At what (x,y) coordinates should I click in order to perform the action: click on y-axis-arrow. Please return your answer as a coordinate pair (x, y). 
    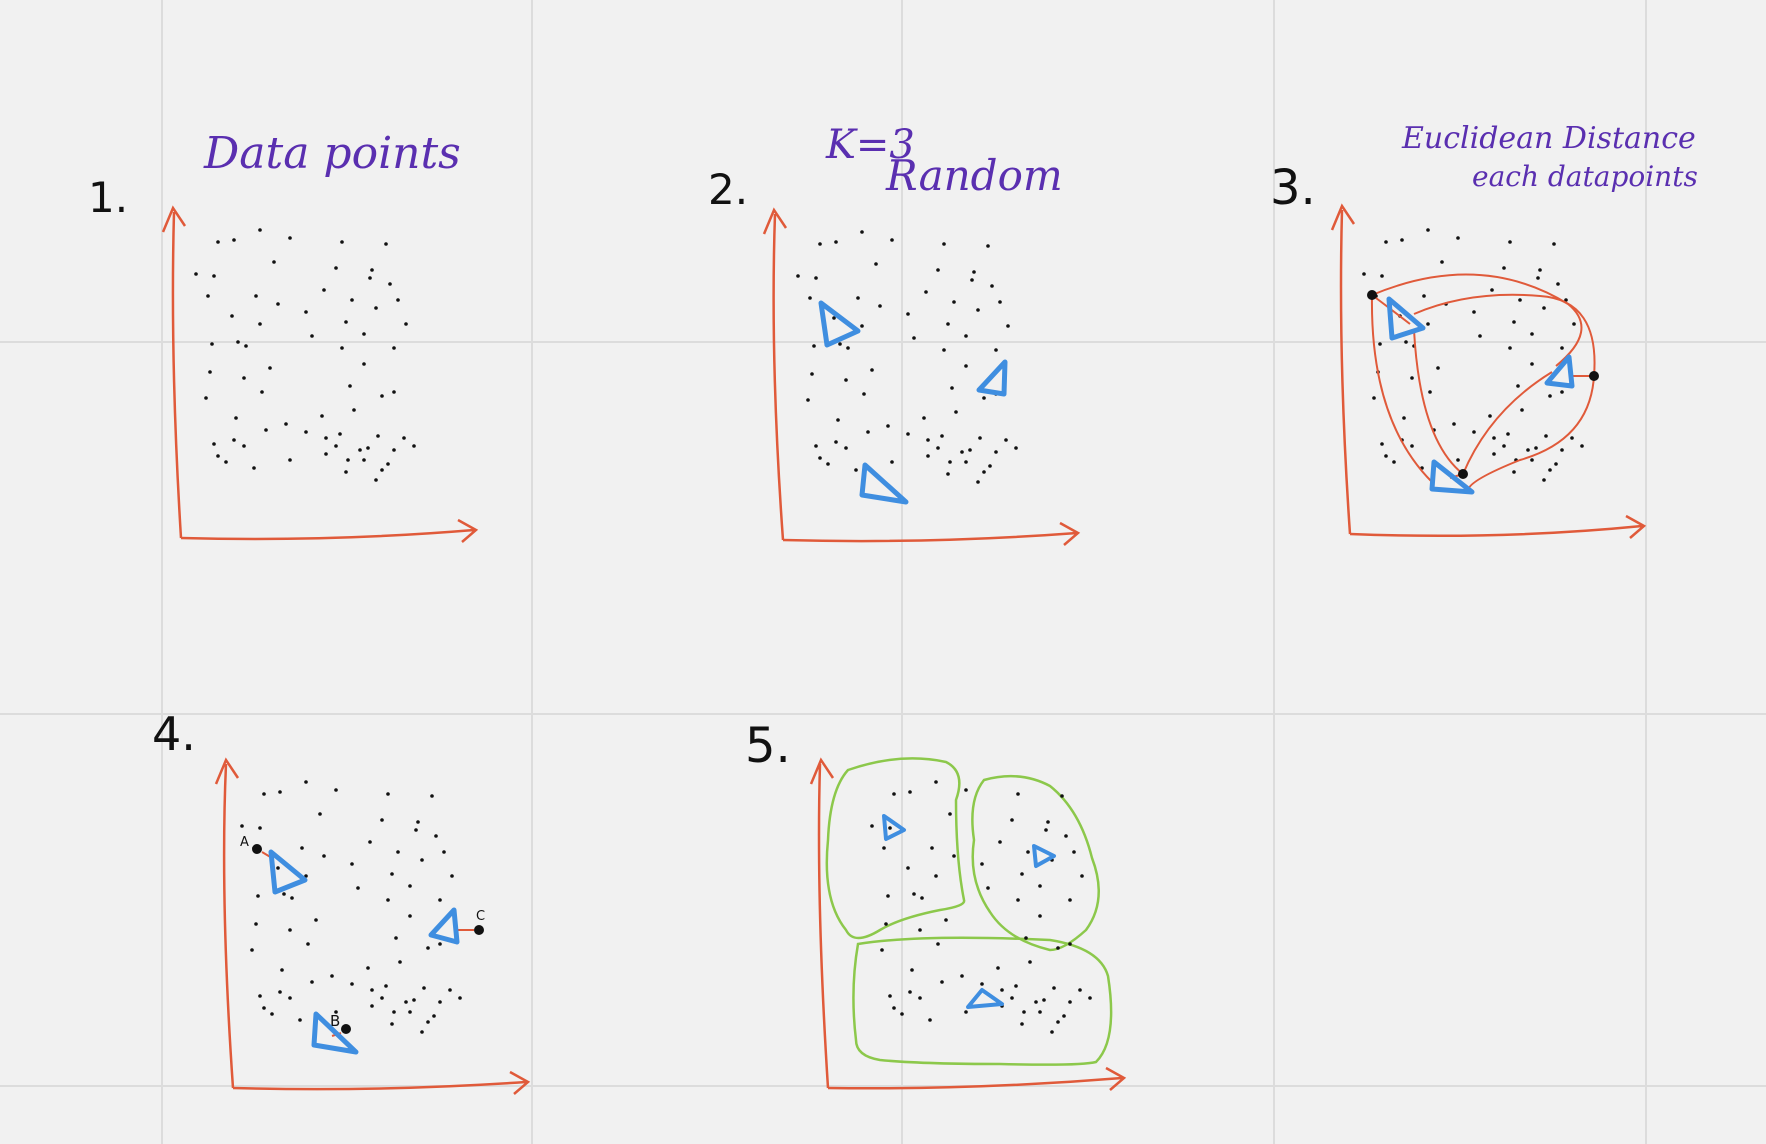
    Looking at the image, I should click on (822, 923).